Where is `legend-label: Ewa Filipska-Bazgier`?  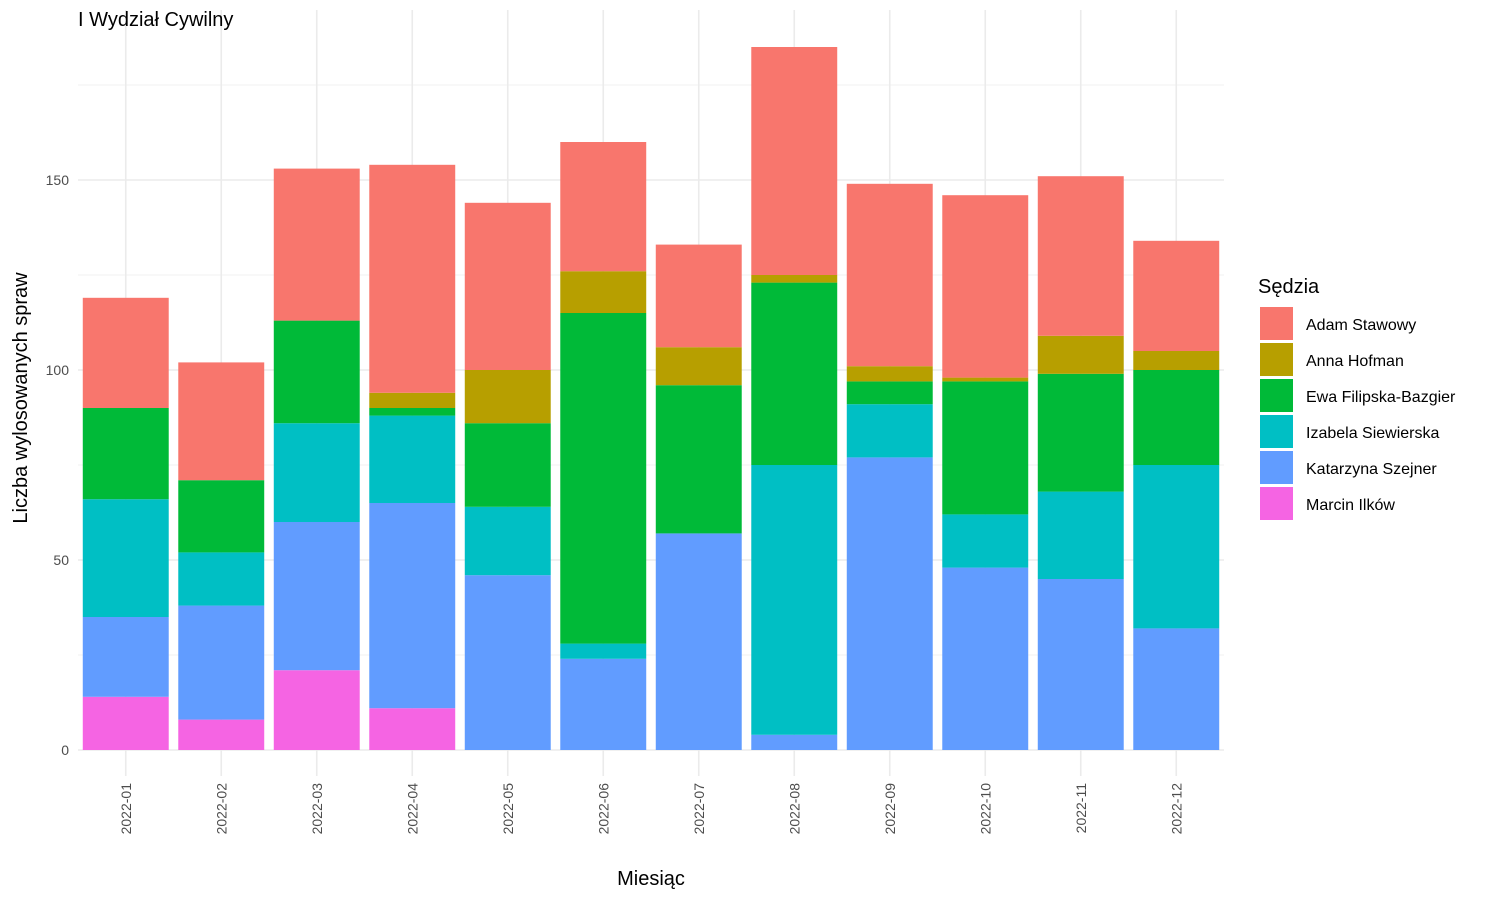 legend-label: Ewa Filipska-Bazgier is located at coordinates (1381, 397).